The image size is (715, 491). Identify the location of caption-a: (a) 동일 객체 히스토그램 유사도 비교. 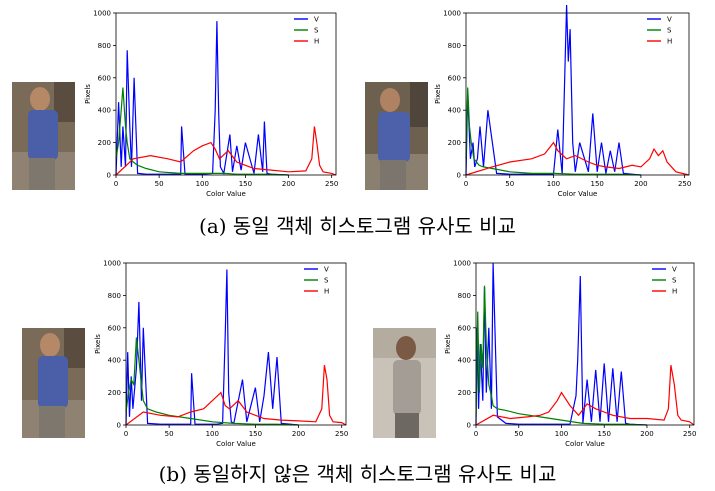
(357, 226).